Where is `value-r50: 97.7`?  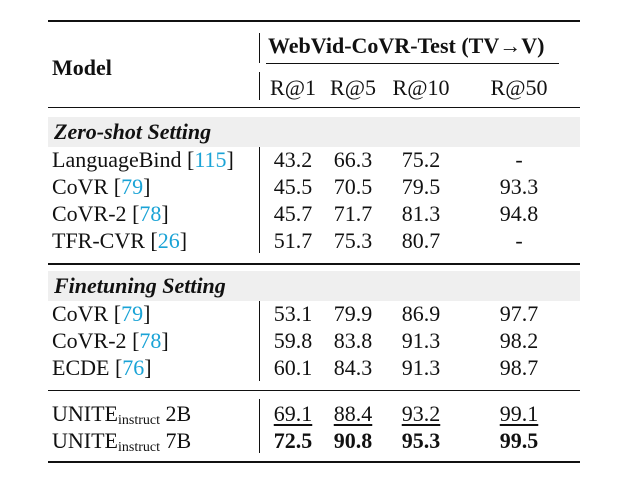 value-r50: 97.7 is located at coordinates (519, 313).